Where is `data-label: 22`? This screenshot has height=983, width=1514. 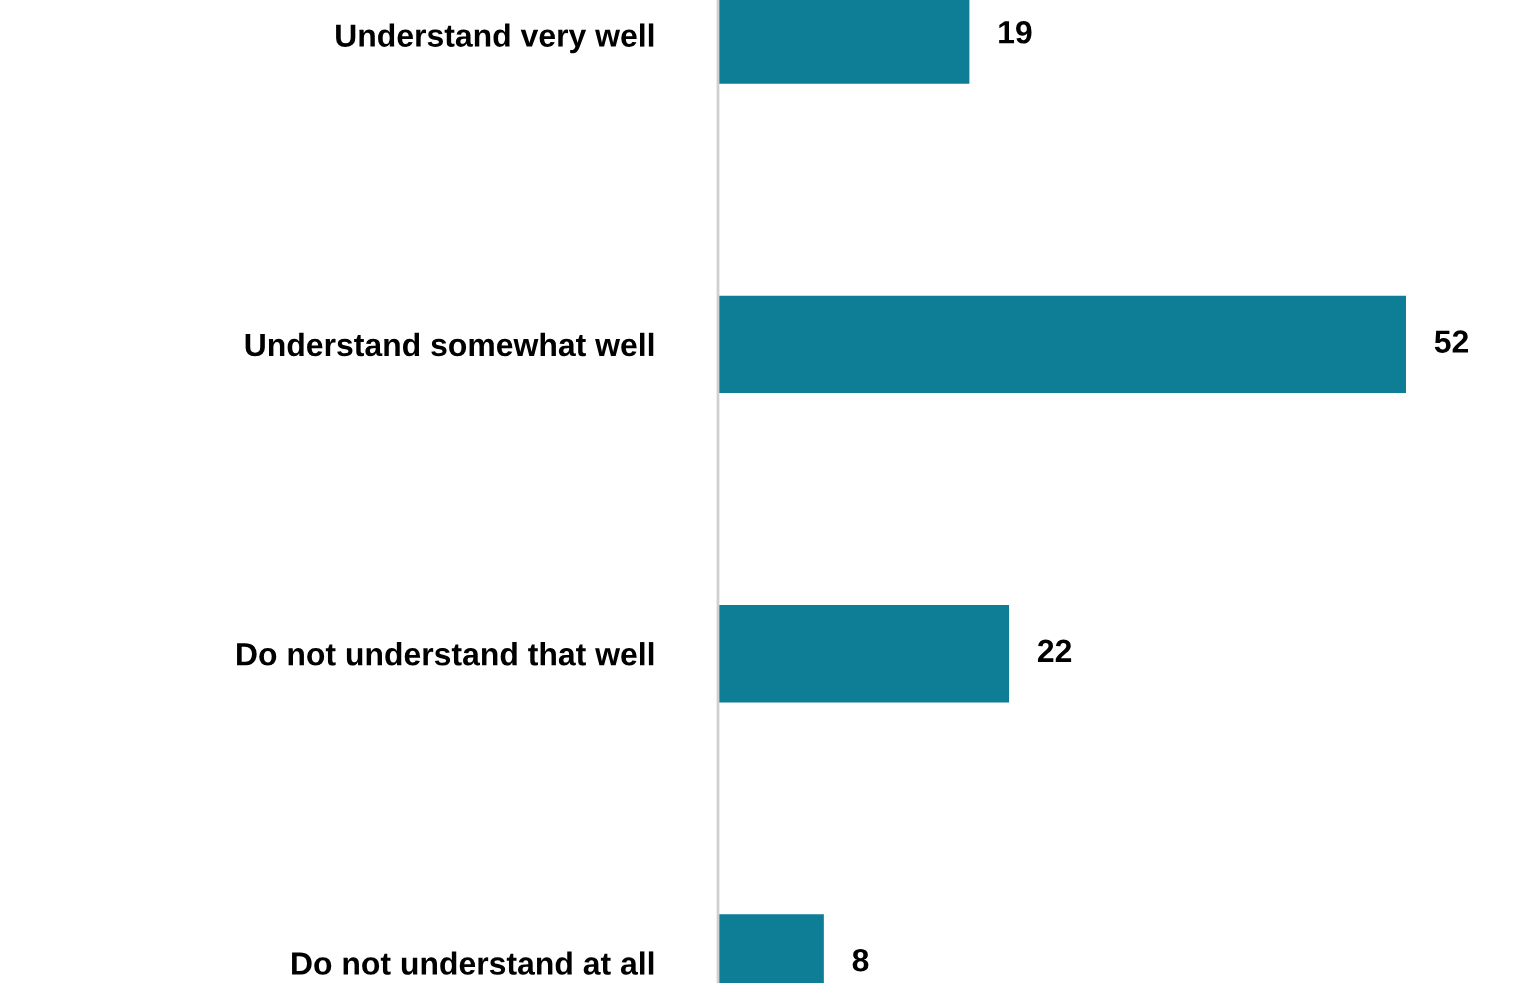
data-label: 22 is located at coordinates (1054, 650).